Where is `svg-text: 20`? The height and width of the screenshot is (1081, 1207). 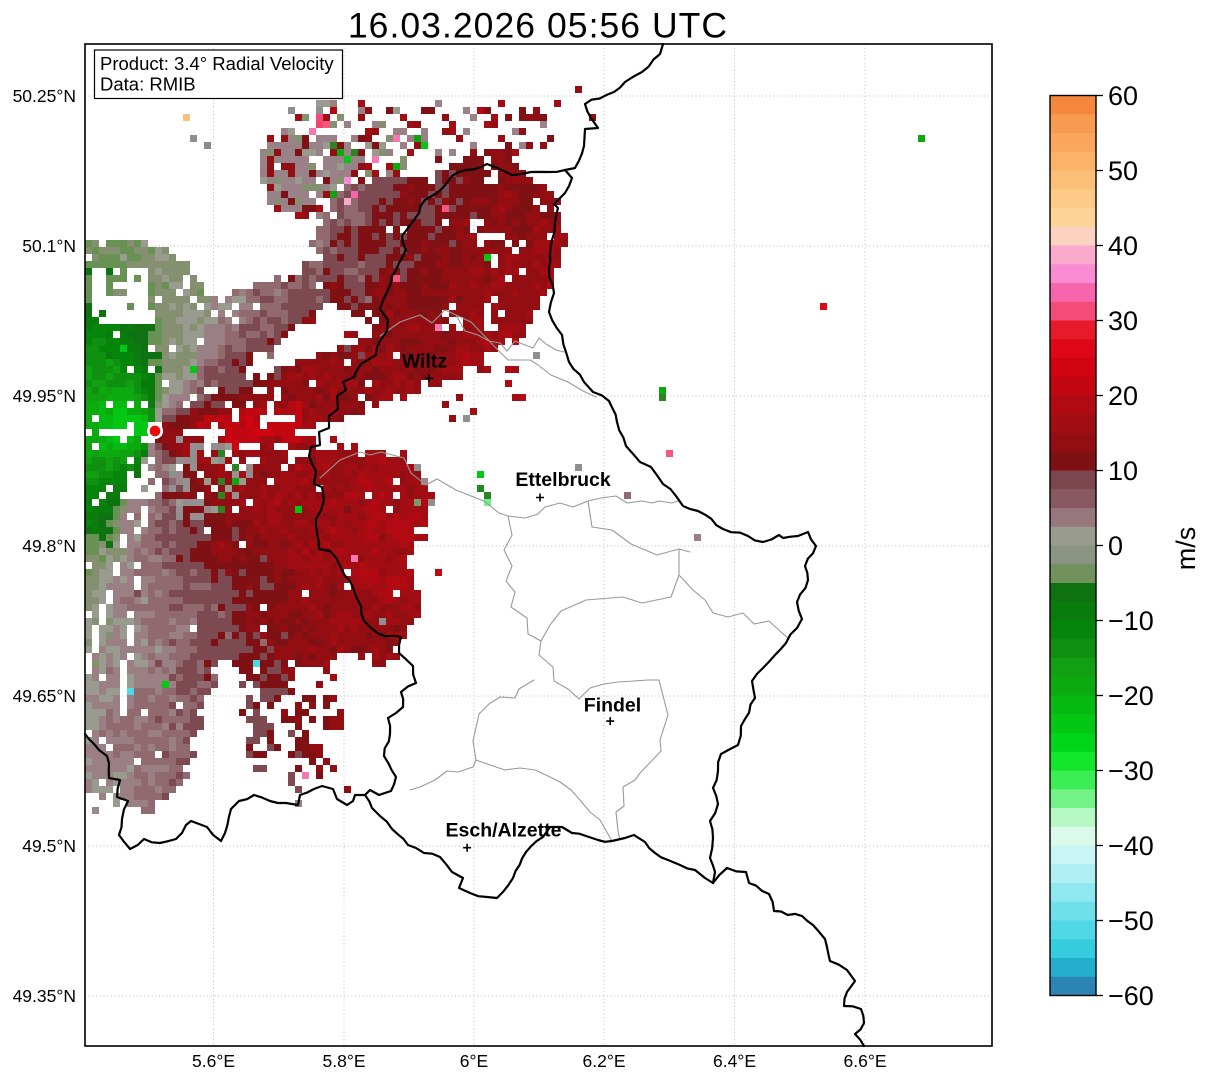
svg-text: 20 is located at coordinates (1123, 396).